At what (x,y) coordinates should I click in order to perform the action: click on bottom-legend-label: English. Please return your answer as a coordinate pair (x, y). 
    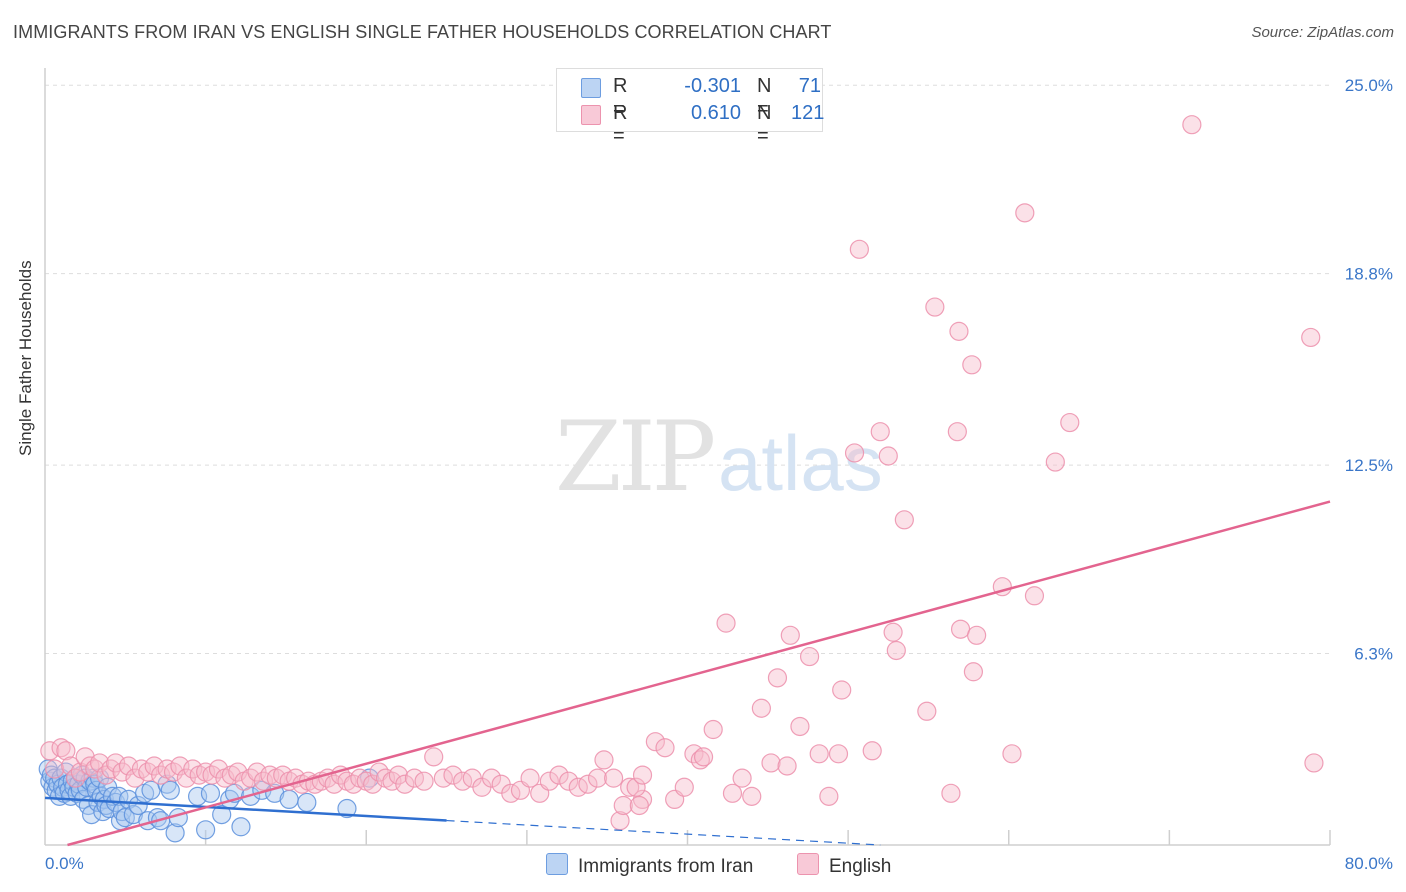
    Looking at the image, I should click on (860, 866).